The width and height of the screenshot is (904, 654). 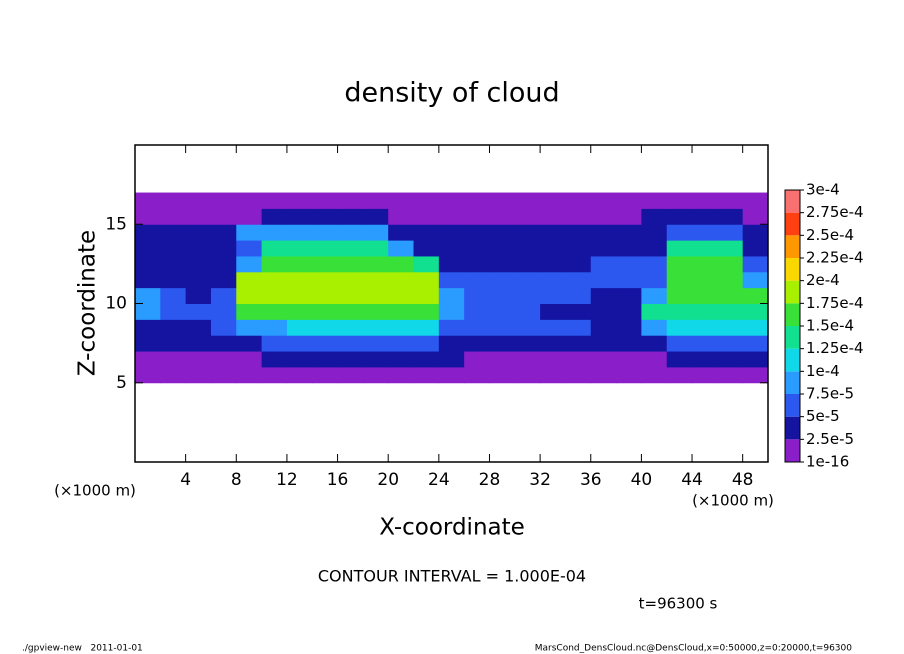 What do you see at coordinates (823, 190) in the screenshot?
I see `colorbar-label: 3e-4` at bounding box center [823, 190].